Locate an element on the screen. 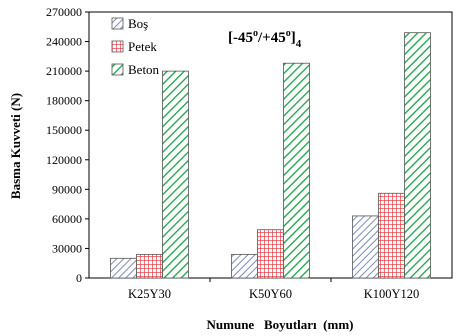  legend-label-1: Petek is located at coordinates (142, 46).